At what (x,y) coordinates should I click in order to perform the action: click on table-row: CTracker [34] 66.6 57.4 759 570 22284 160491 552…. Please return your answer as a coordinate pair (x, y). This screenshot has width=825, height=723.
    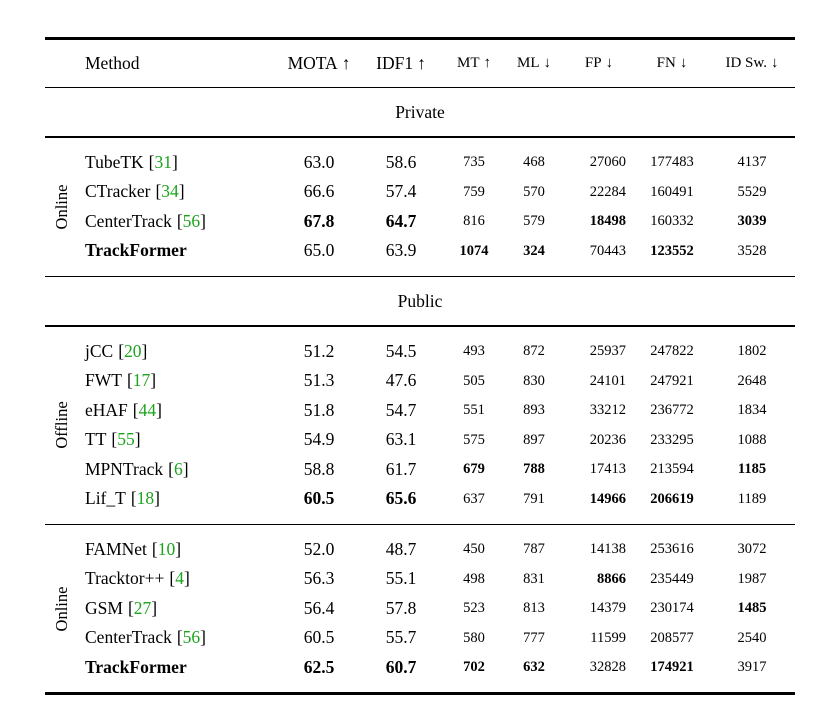
    Looking at the image, I should click on (437, 192).